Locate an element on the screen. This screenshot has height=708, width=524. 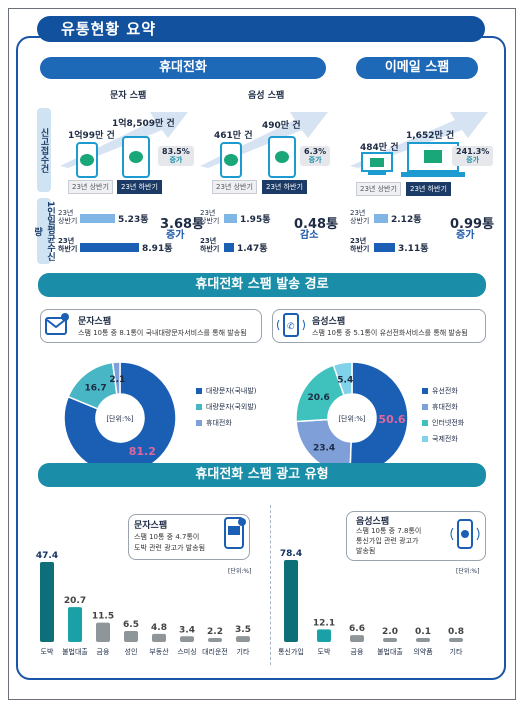
adtype-sms-title: 문자스팸 is located at coordinates (151, 526).